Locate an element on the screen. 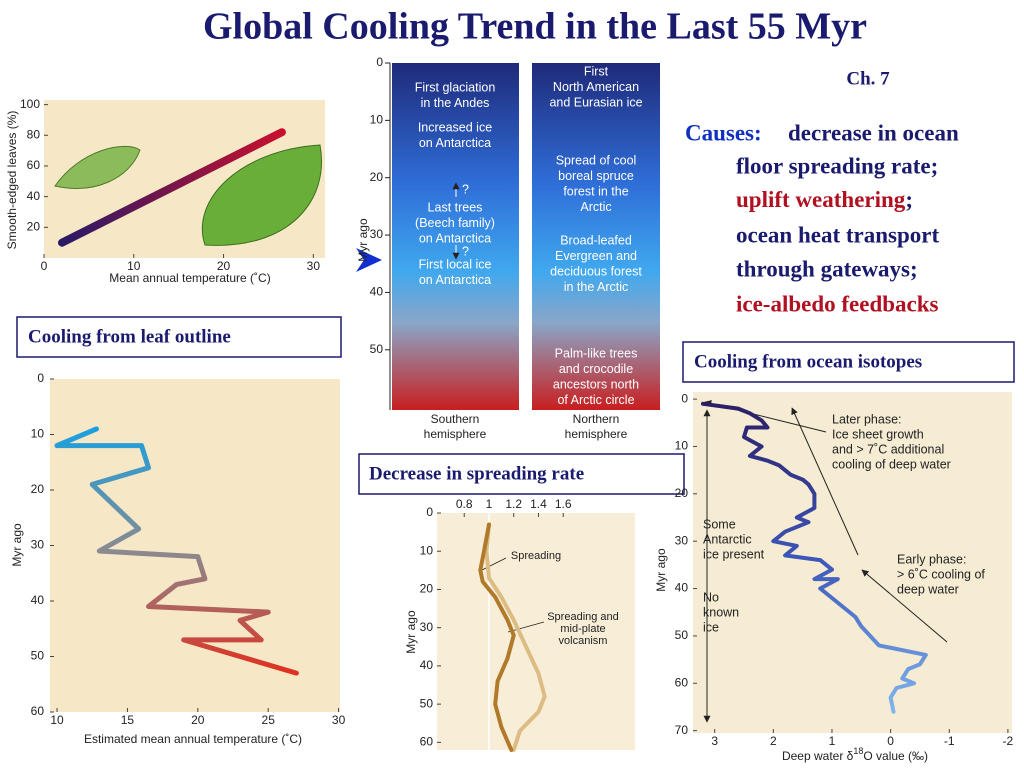 Image resolution: width=1024 pixels, height=768 pixels. annotation: ice is located at coordinates (711, 627).